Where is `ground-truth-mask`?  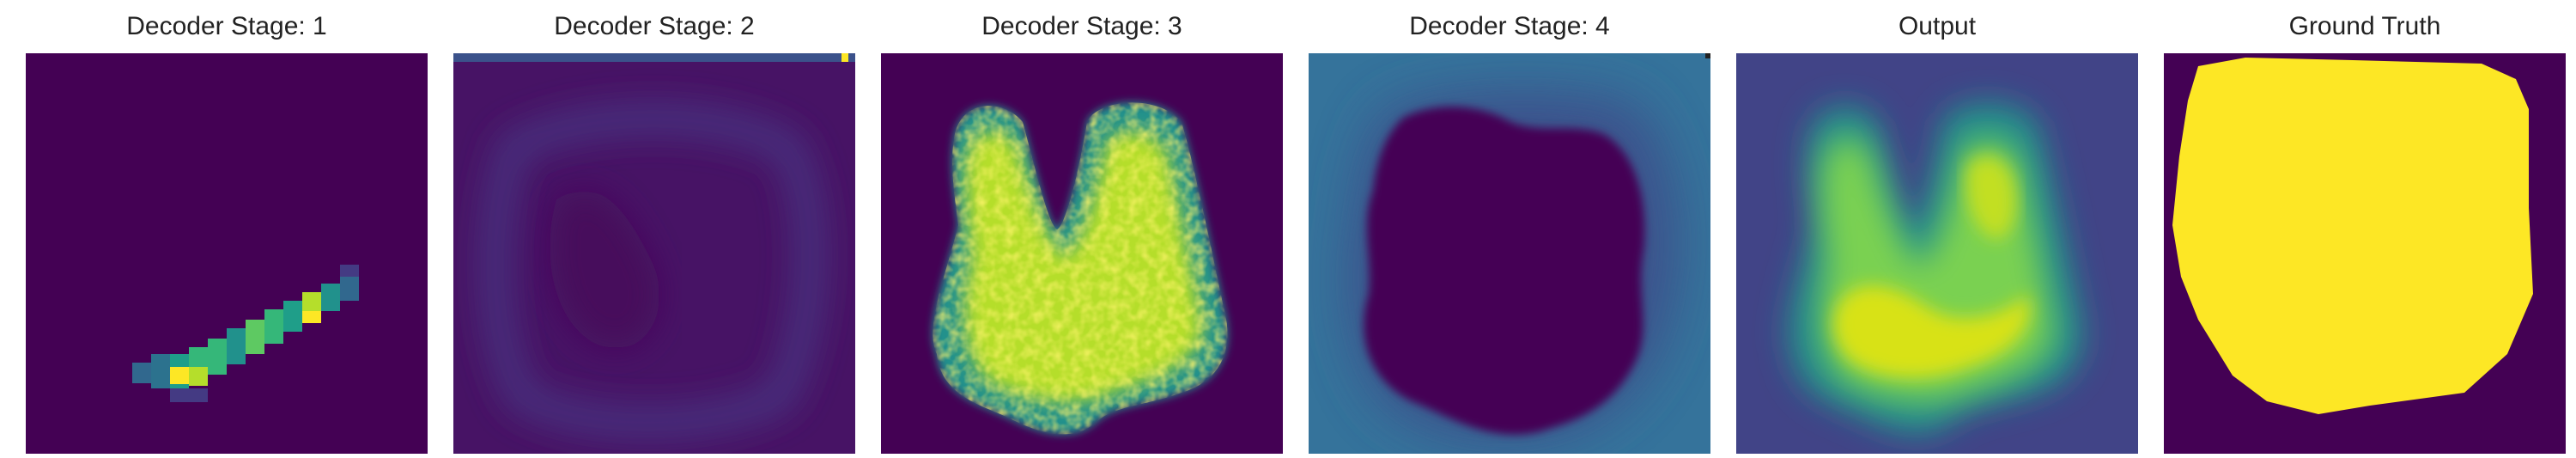
ground-truth-mask is located at coordinates (2353, 236).